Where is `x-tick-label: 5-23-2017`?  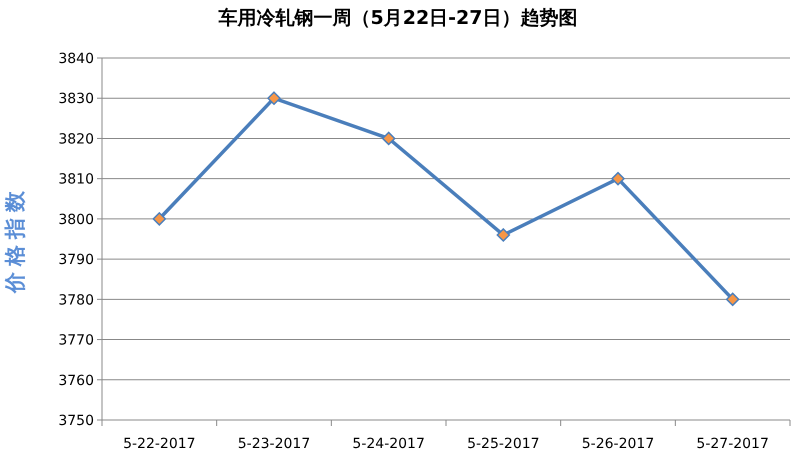
x-tick-label: 5-23-2017 is located at coordinates (274, 444).